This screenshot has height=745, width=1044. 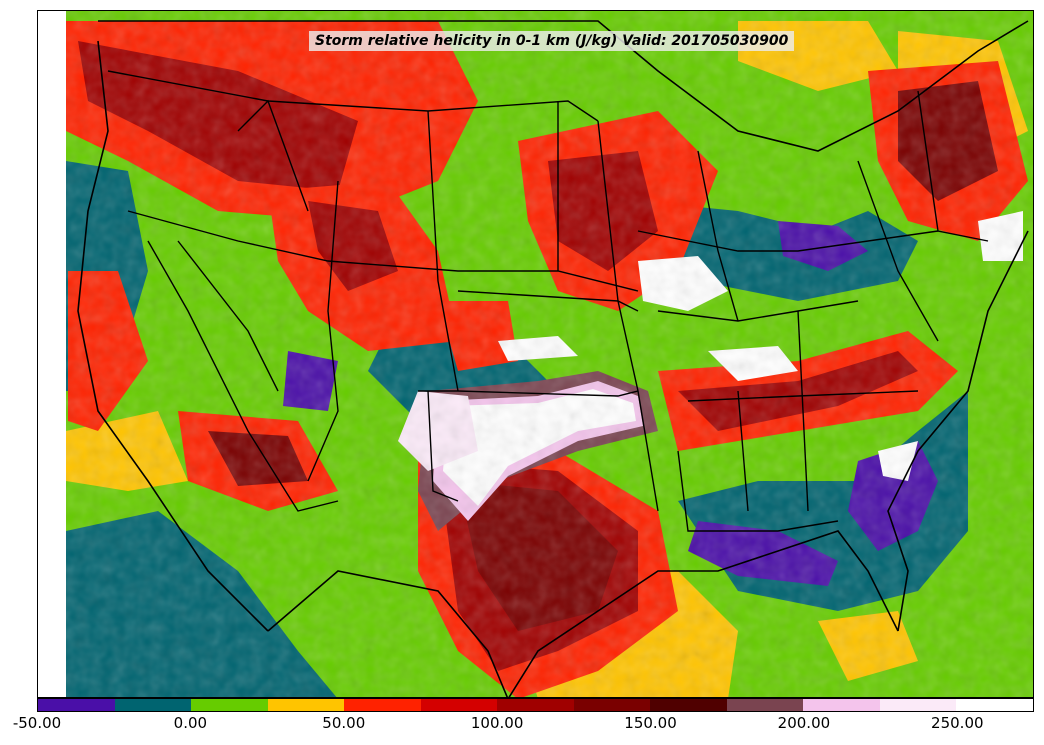 I want to click on colorbar-ticks: -50.00 0.00 50.00 100.00 150.00 200.00 250.00, so click(x=522, y=726).